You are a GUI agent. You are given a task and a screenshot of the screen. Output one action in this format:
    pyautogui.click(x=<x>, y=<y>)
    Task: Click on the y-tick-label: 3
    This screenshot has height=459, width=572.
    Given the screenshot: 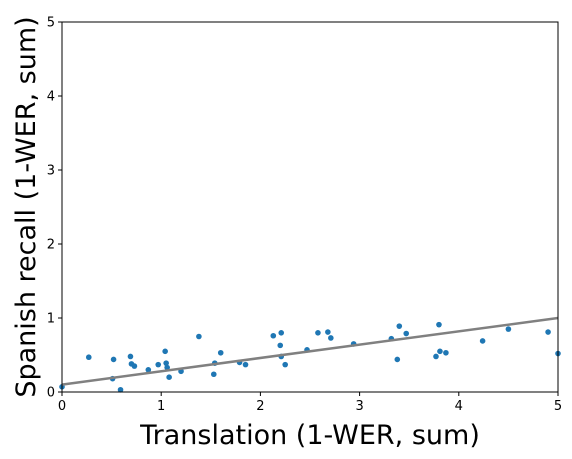 What is the action you would take?
    pyautogui.click(x=51, y=171)
    